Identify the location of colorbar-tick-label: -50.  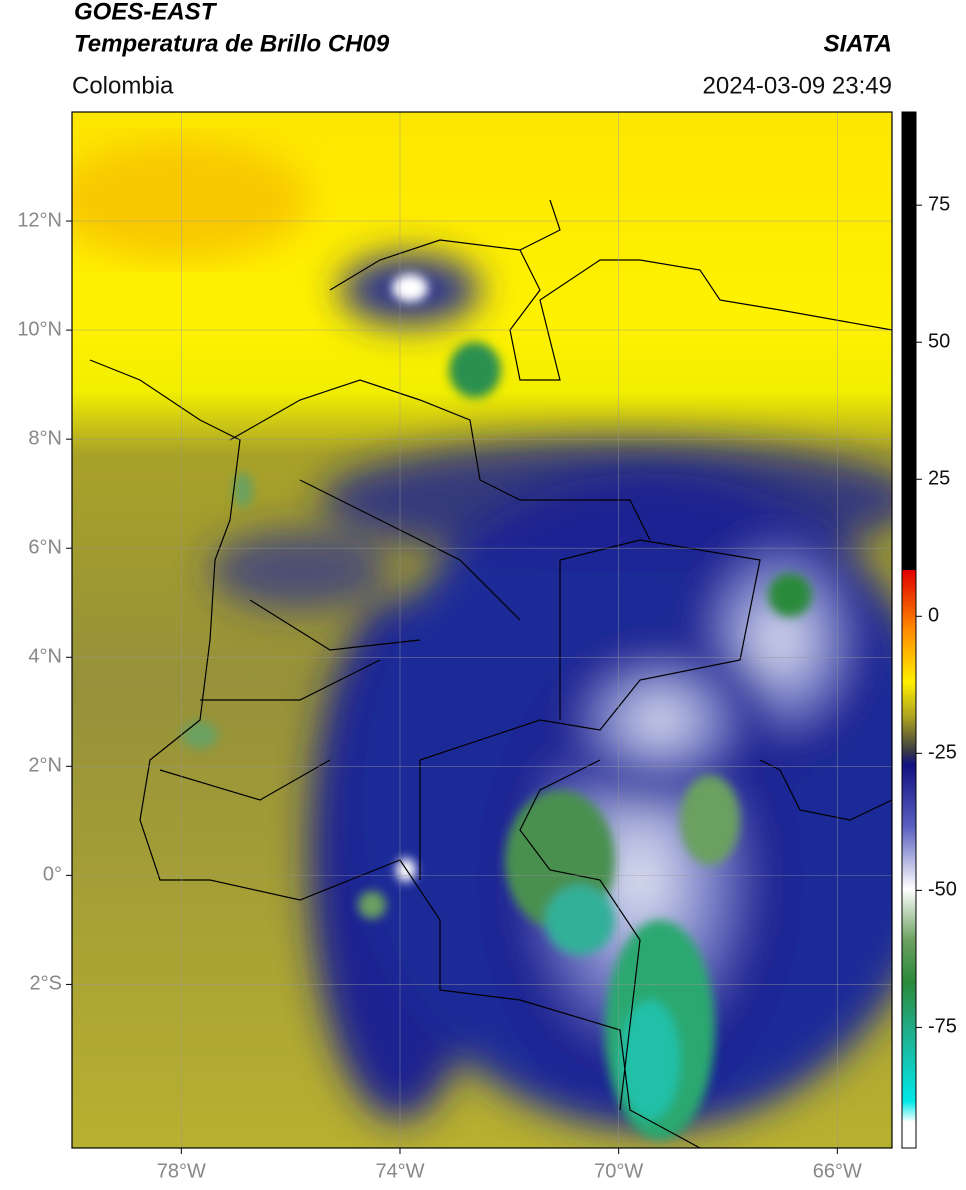
(942, 890).